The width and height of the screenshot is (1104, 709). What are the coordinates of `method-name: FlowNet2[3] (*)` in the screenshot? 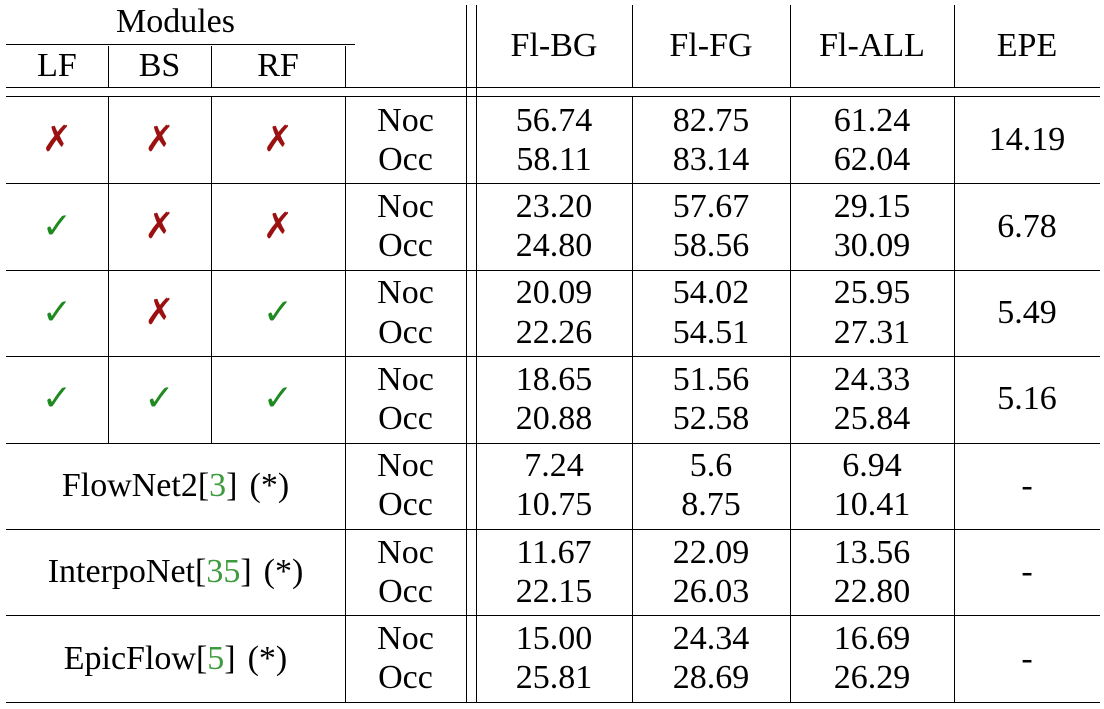 It's located at (175, 486).